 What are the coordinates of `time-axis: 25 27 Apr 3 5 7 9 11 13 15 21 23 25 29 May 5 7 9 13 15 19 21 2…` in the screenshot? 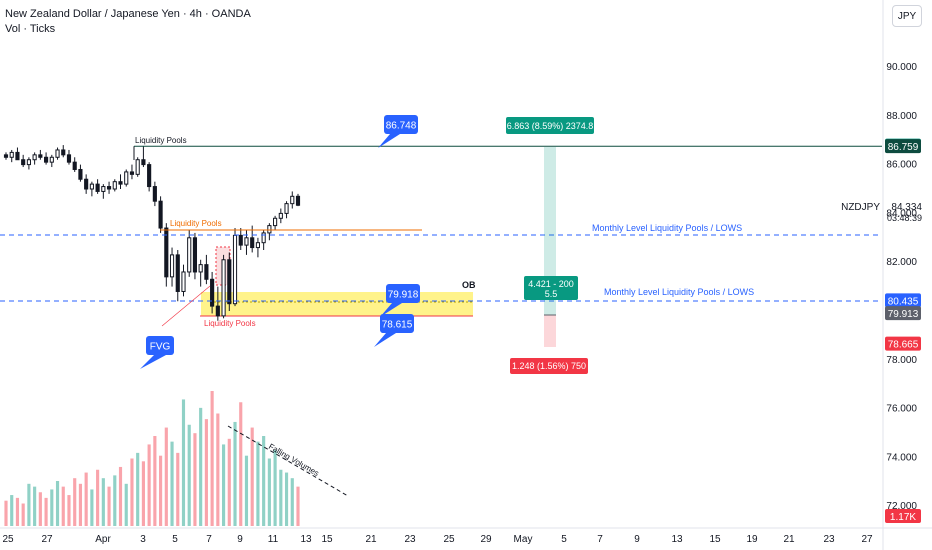 It's located at (437, 539).